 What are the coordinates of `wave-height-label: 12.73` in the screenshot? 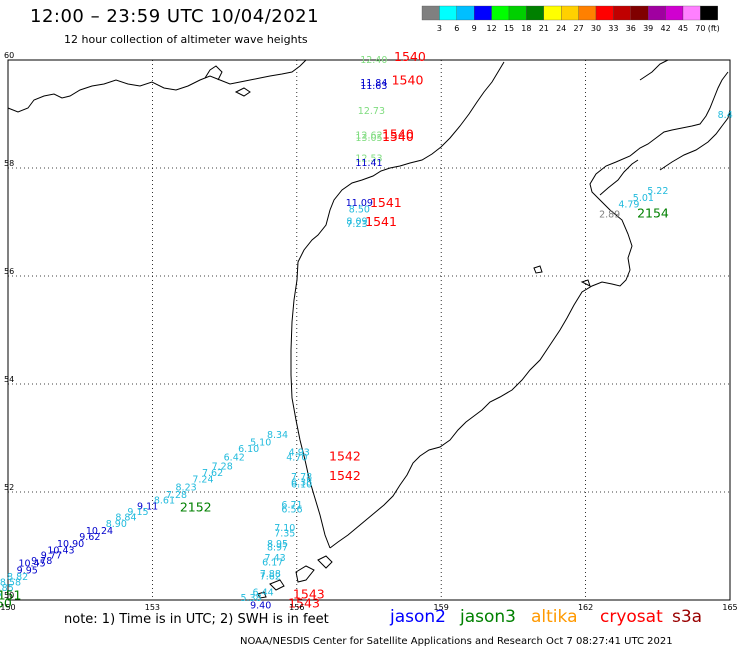 It's located at (371, 111).